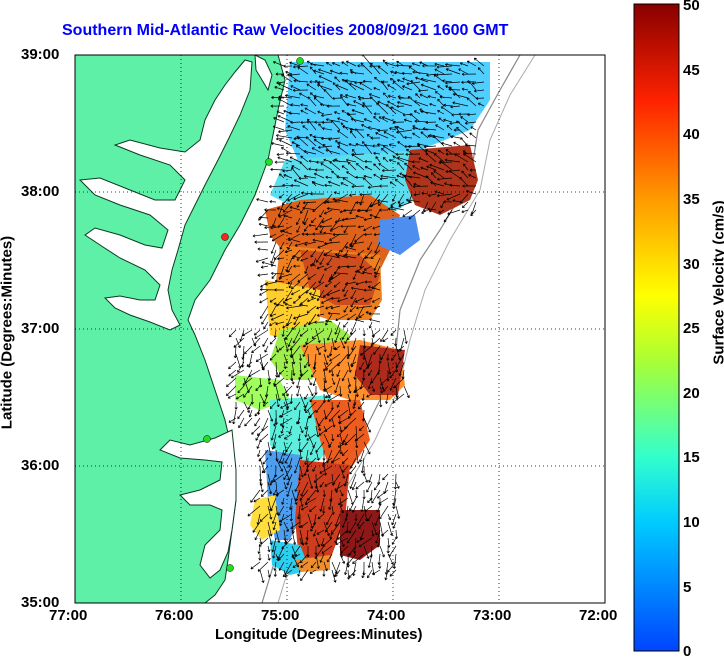  Describe the element at coordinates (319, 634) in the screenshot. I see `x-axis-label: Longitude (Degrees:Minutes)` at that location.